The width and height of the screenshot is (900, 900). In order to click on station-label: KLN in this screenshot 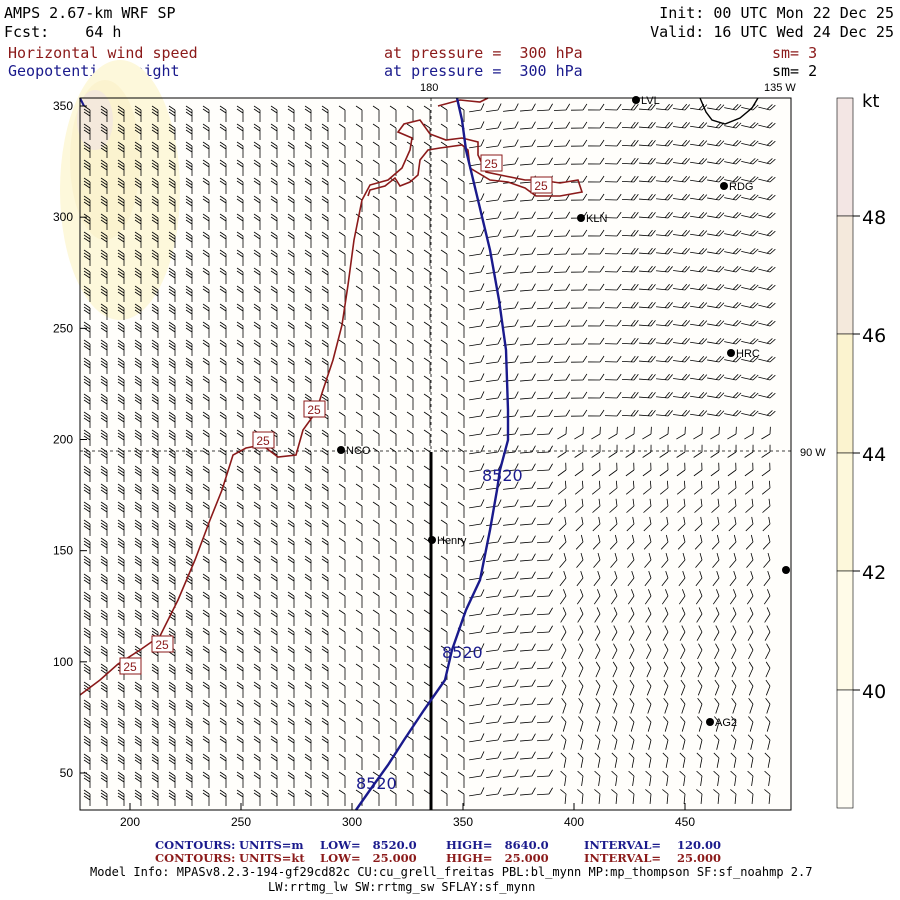, I will do `click(596, 219)`.